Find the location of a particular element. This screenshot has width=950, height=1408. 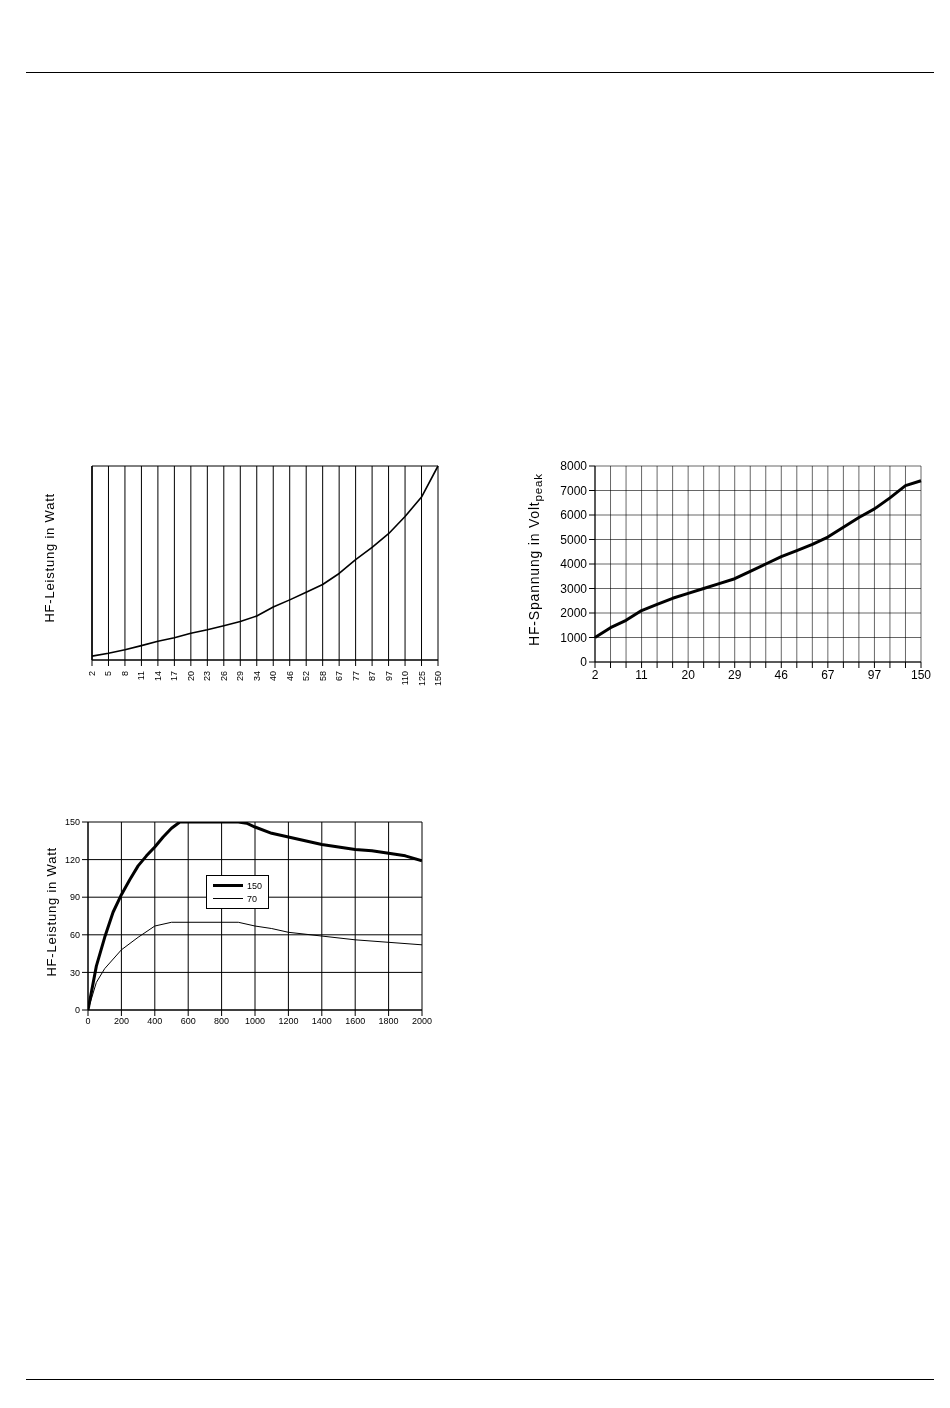

legend-label: 70 is located at coordinates (252, 898).